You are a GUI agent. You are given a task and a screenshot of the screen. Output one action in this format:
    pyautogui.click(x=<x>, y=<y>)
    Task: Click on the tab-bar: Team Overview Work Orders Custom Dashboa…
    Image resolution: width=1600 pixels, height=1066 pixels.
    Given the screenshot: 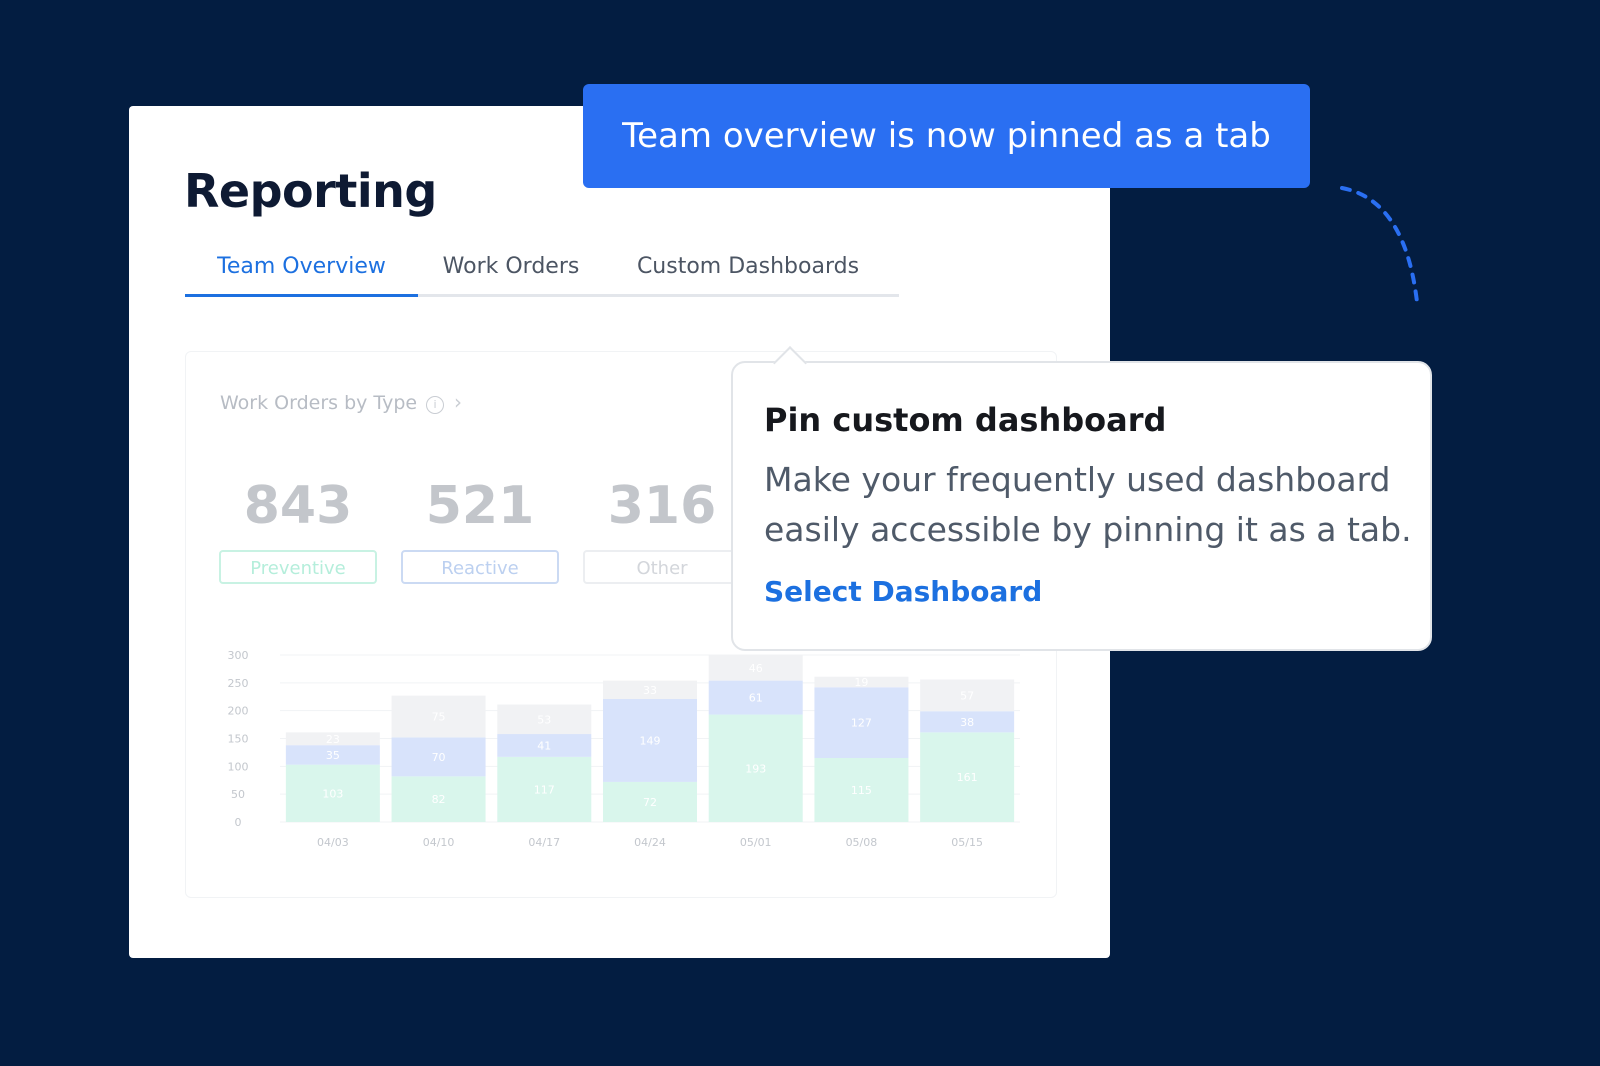 What is the action you would take?
    pyautogui.click(x=542, y=275)
    